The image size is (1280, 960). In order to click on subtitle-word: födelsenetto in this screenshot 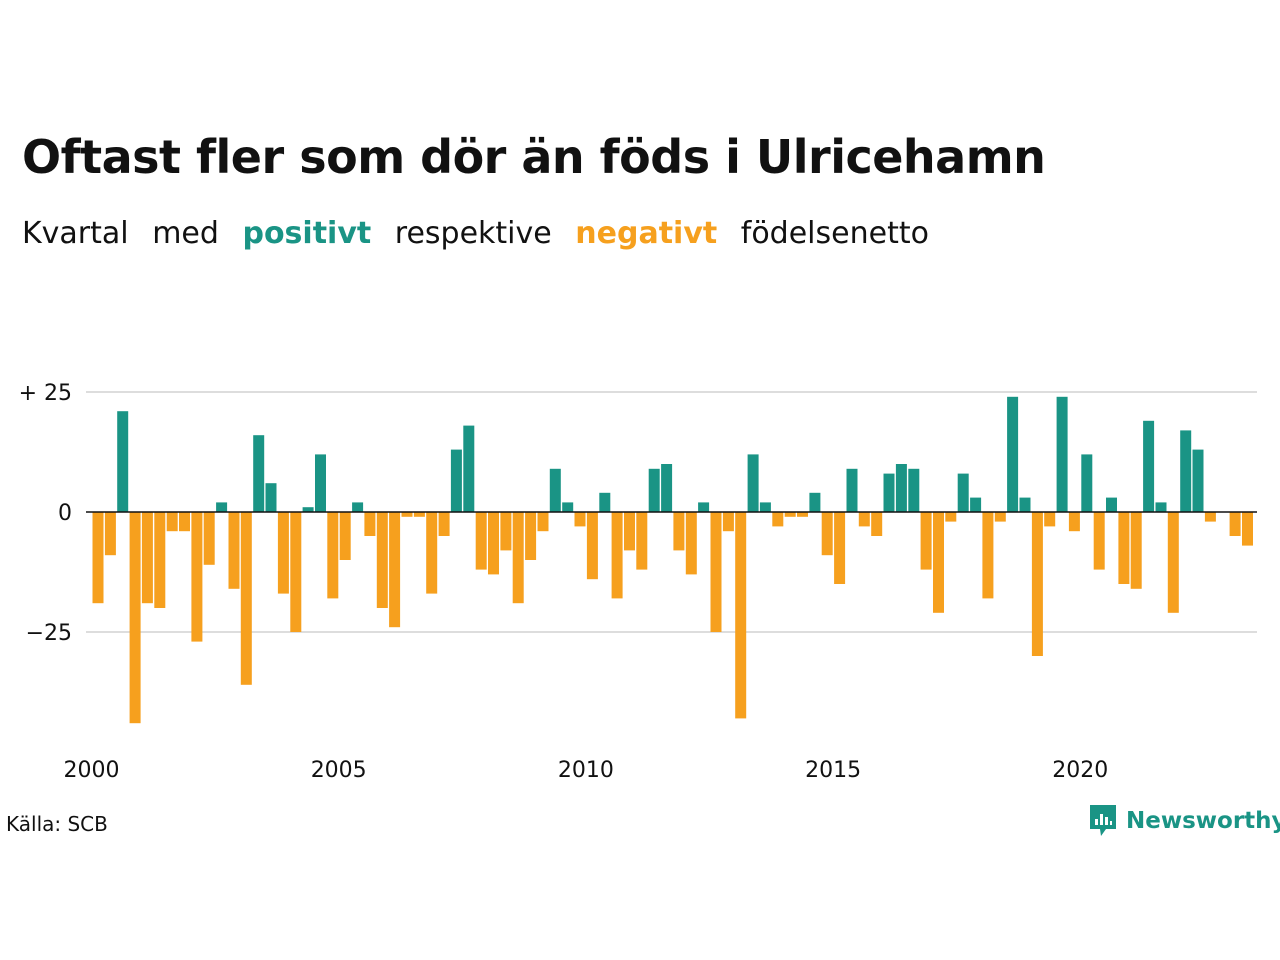, I will do `click(834, 233)`.